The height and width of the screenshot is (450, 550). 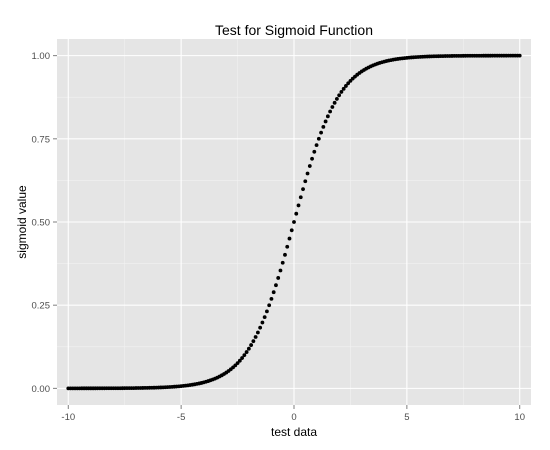 What do you see at coordinates (406, 417) in the screenshot?
I see `x-tick-label: 5` at bounding box center [406, 417].